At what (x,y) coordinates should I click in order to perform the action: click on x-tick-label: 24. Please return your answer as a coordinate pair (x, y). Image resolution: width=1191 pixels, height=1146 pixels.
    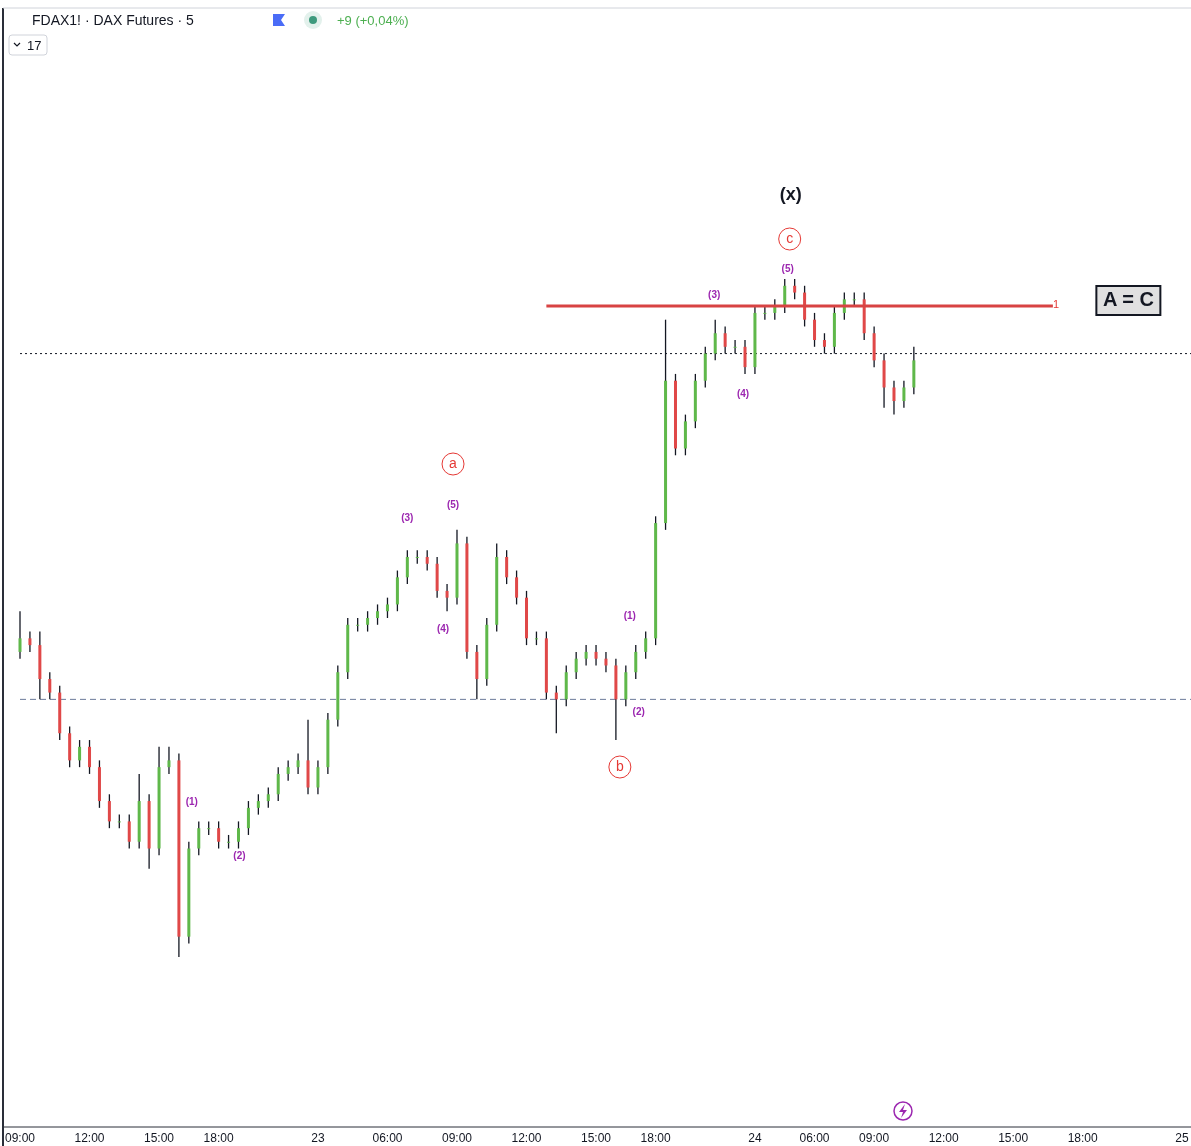
    Looking at the image, I should click on (755, 1138).